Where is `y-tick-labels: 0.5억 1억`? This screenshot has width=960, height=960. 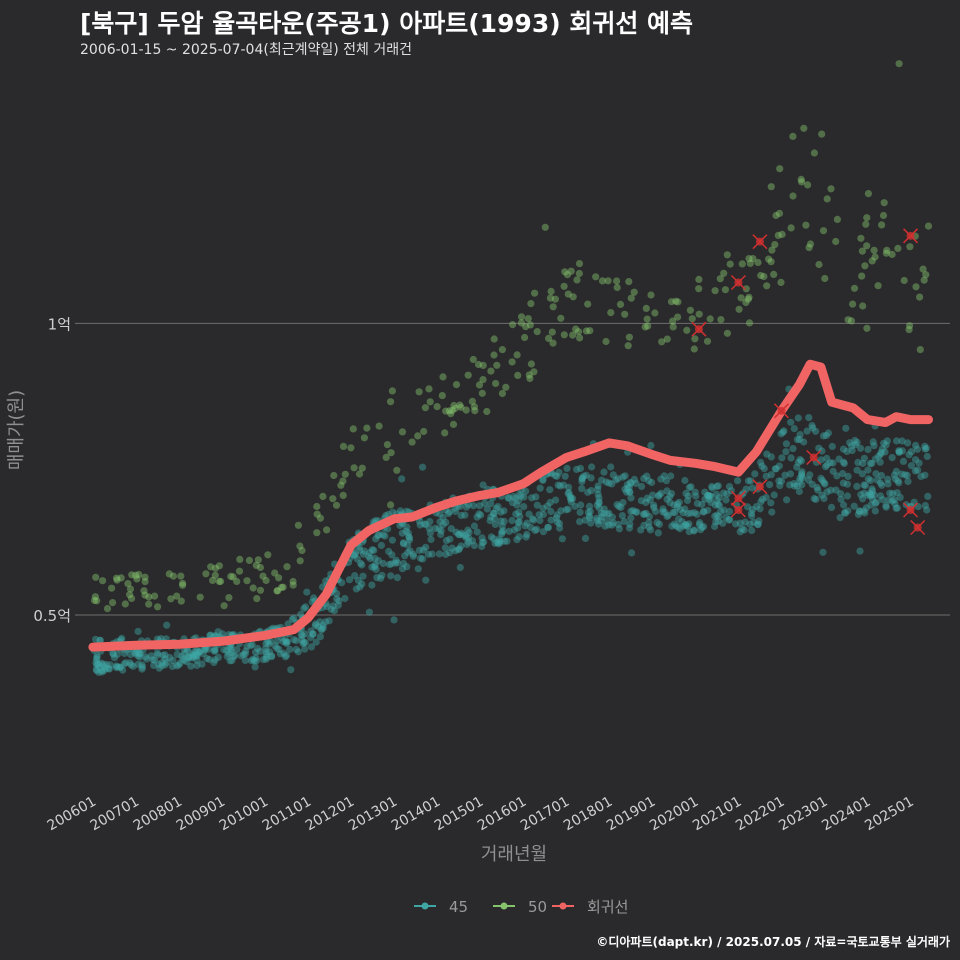
y-tick-labels: 0.5억 1억 is located at coordinates (52, 470).